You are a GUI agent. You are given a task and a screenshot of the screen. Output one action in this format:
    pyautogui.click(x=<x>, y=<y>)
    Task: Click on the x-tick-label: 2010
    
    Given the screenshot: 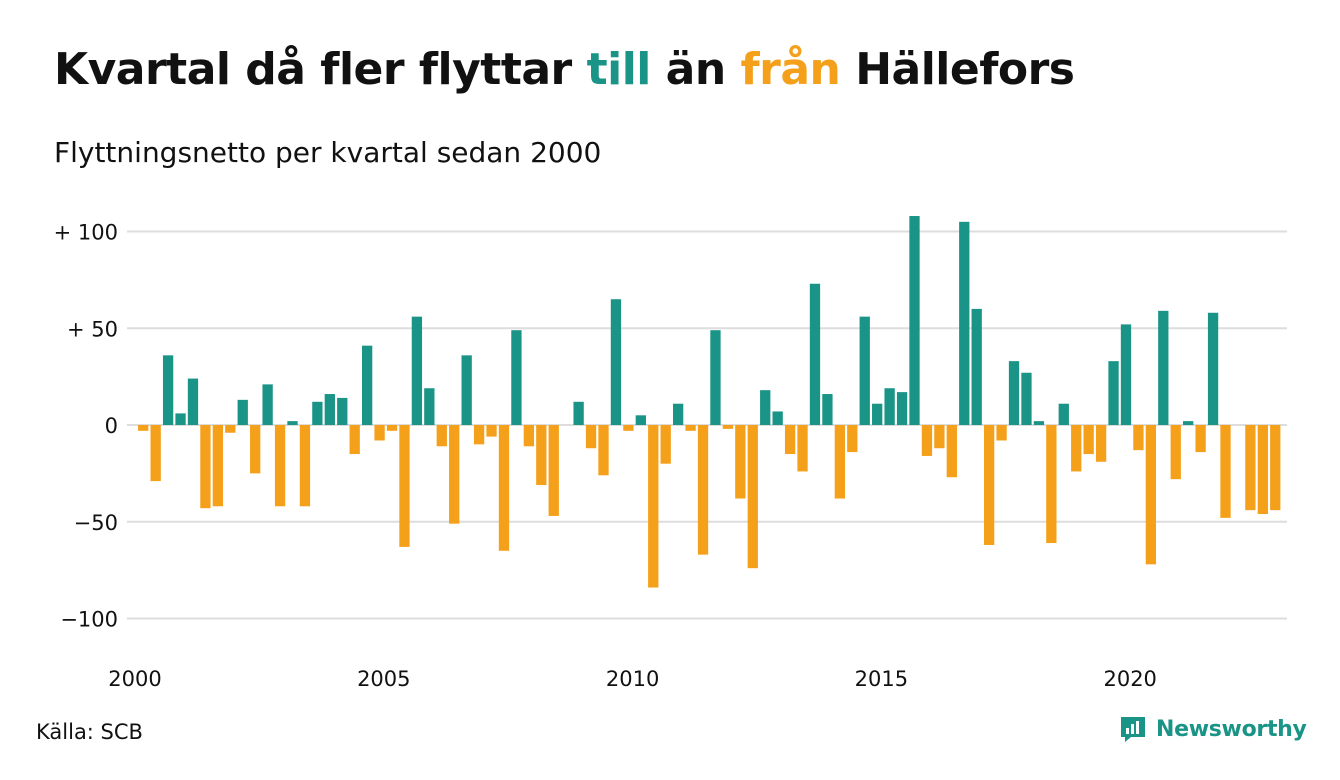 What is the action you would take?
    pyautogui.click(x=632, y=679)
    